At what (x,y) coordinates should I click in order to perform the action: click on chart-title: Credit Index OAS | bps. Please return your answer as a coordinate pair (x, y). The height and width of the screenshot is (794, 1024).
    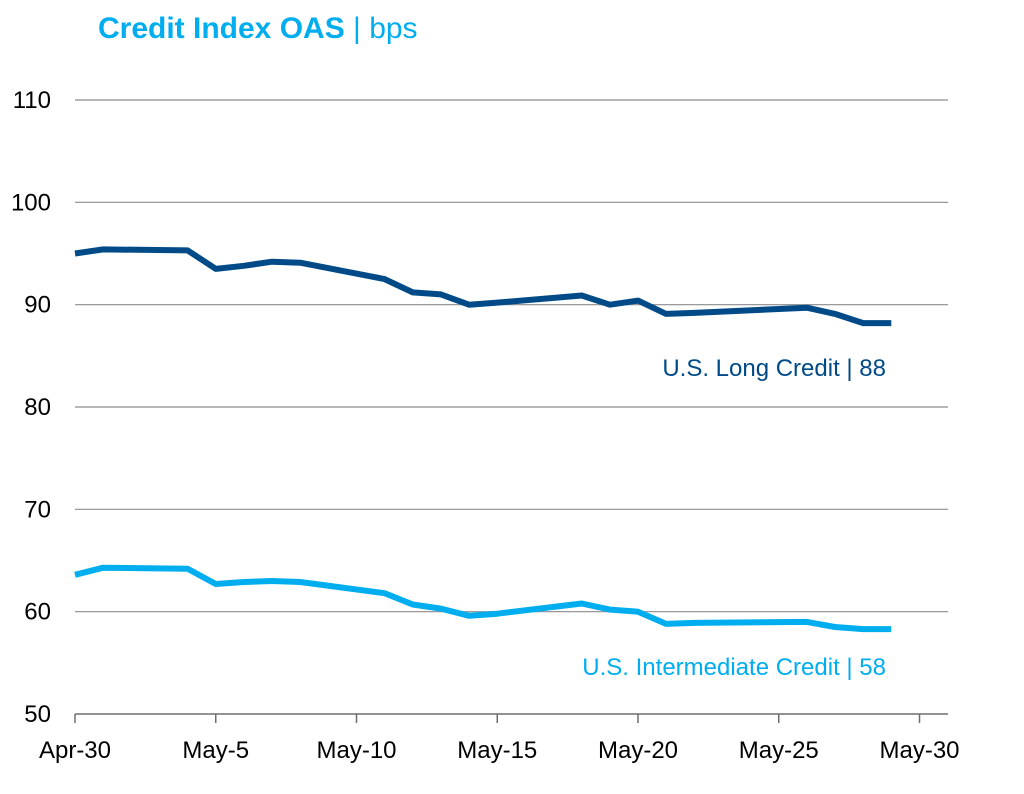
    Looking at the image, I should click on (258, 29).